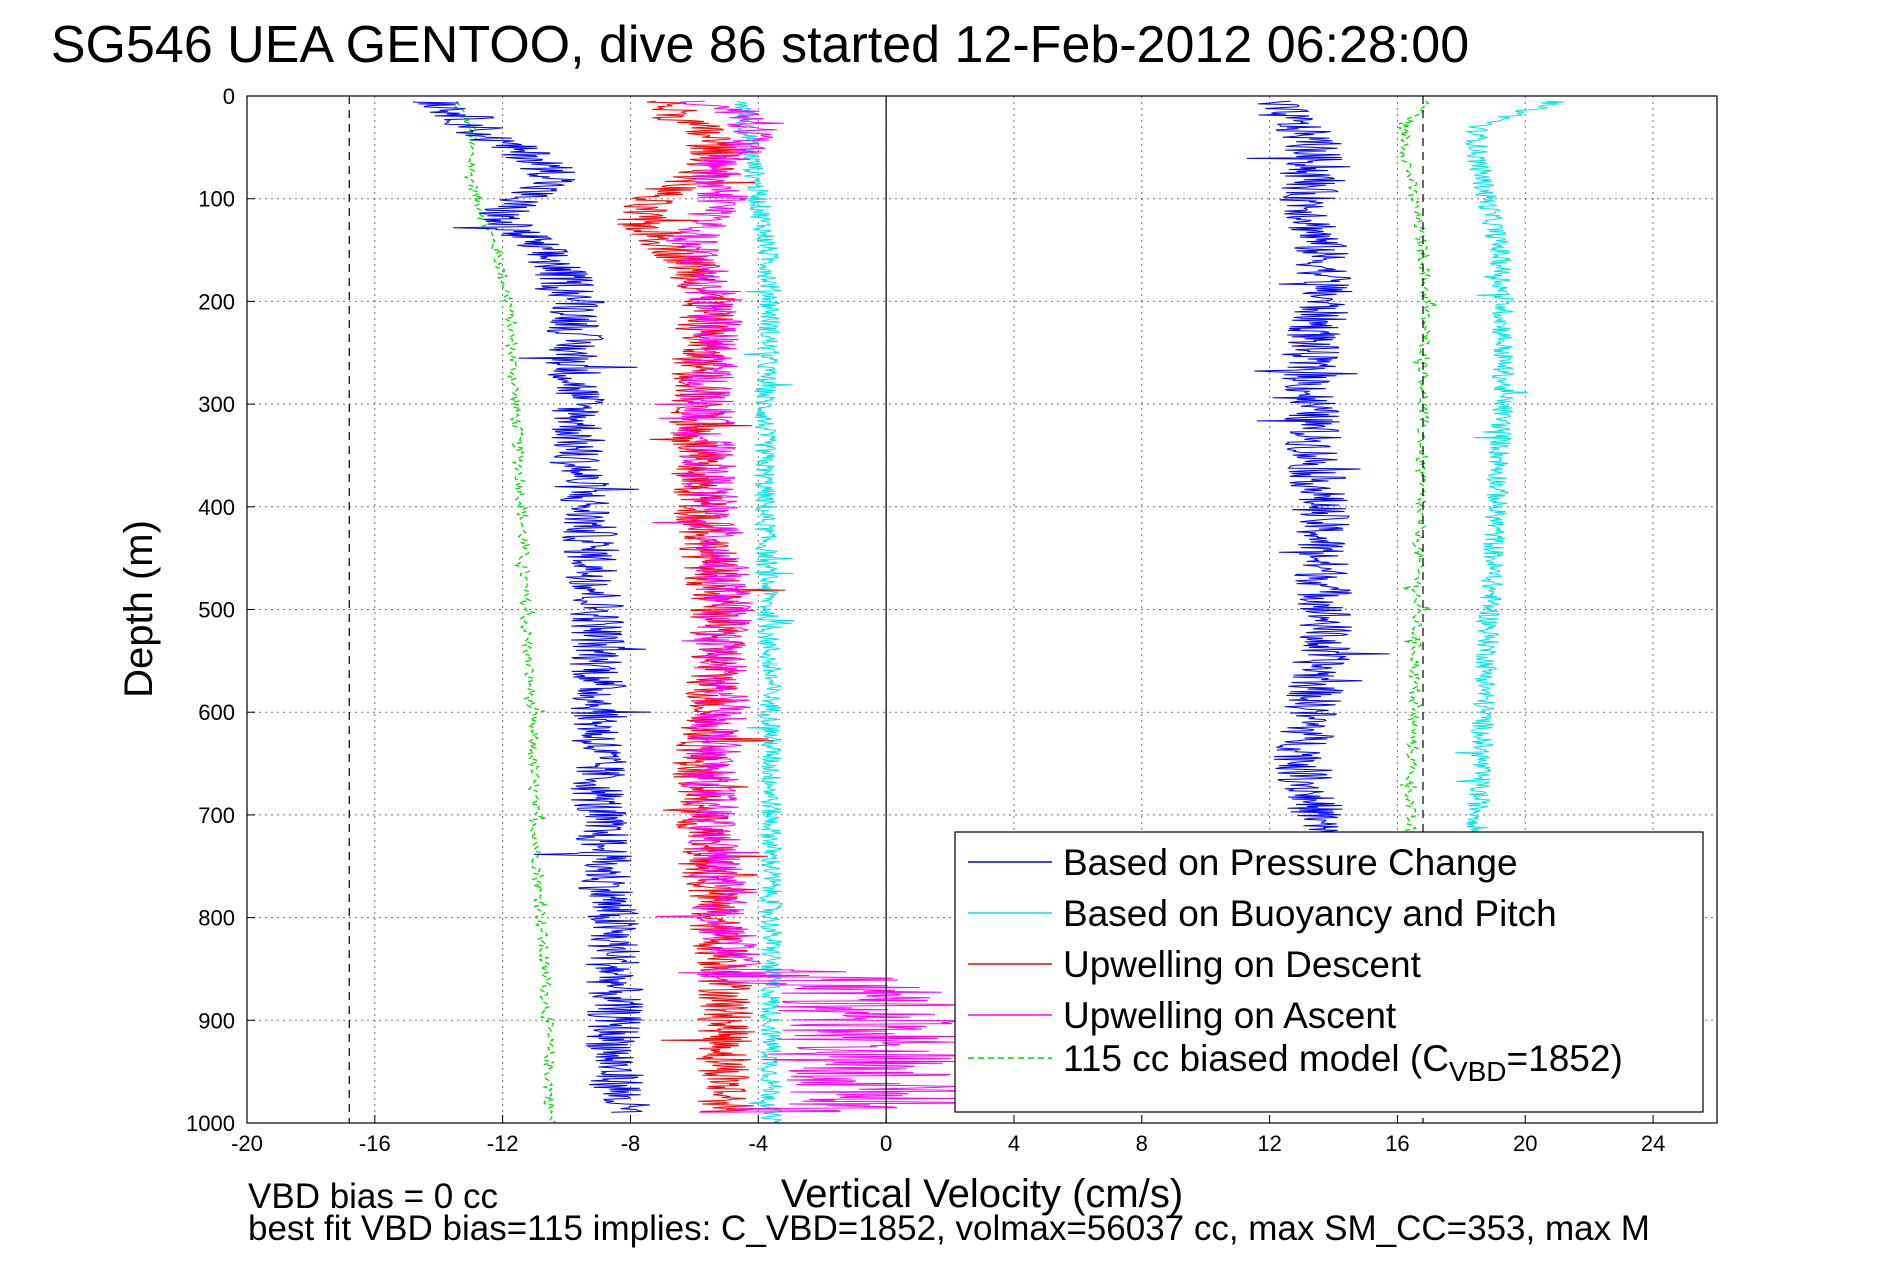  Describe the element at coordinates (886, 1143) in the screenshot. I see `x-tick-label: 0` at that location.